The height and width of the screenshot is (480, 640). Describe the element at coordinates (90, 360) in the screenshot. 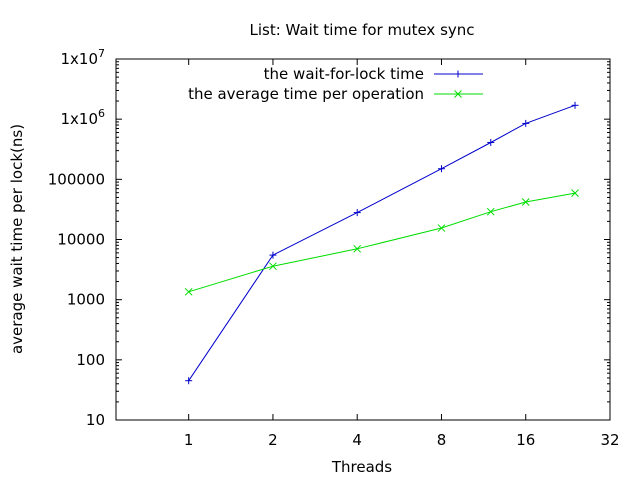

I see `y-tick-label: 100` at that location.